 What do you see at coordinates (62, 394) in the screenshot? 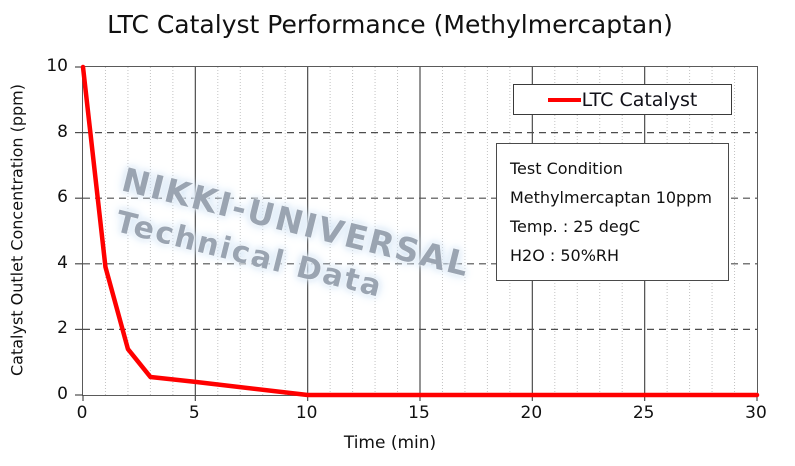
I see `y-tick-label: 0` at bounding box center [62, 394].